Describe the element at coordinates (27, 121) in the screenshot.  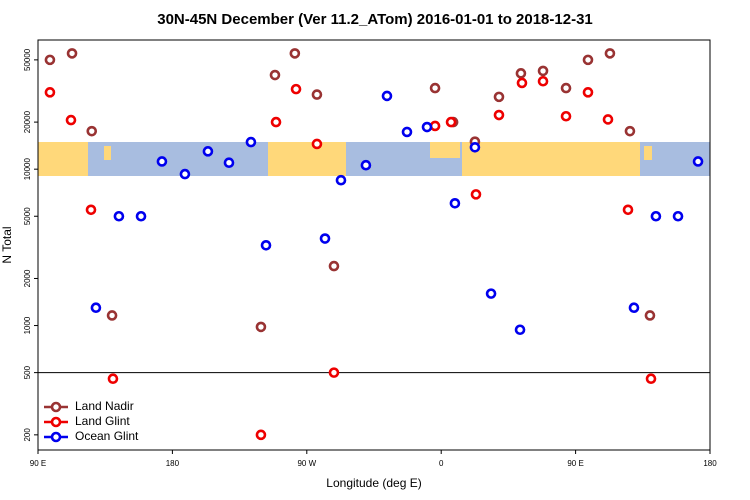
I see `y-tick-label: 20000` at that location.